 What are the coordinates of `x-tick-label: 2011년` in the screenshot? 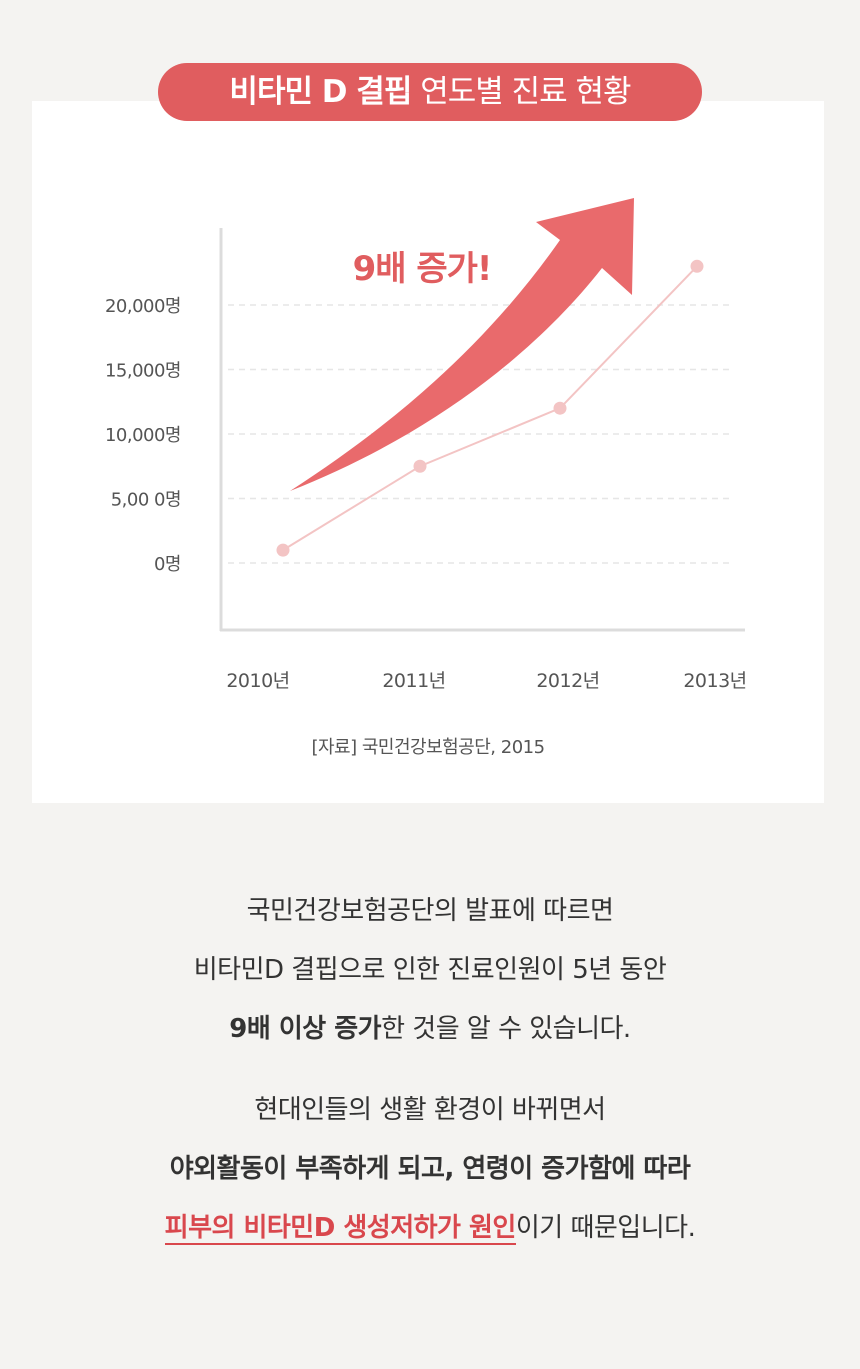 It's located at (413, 681).